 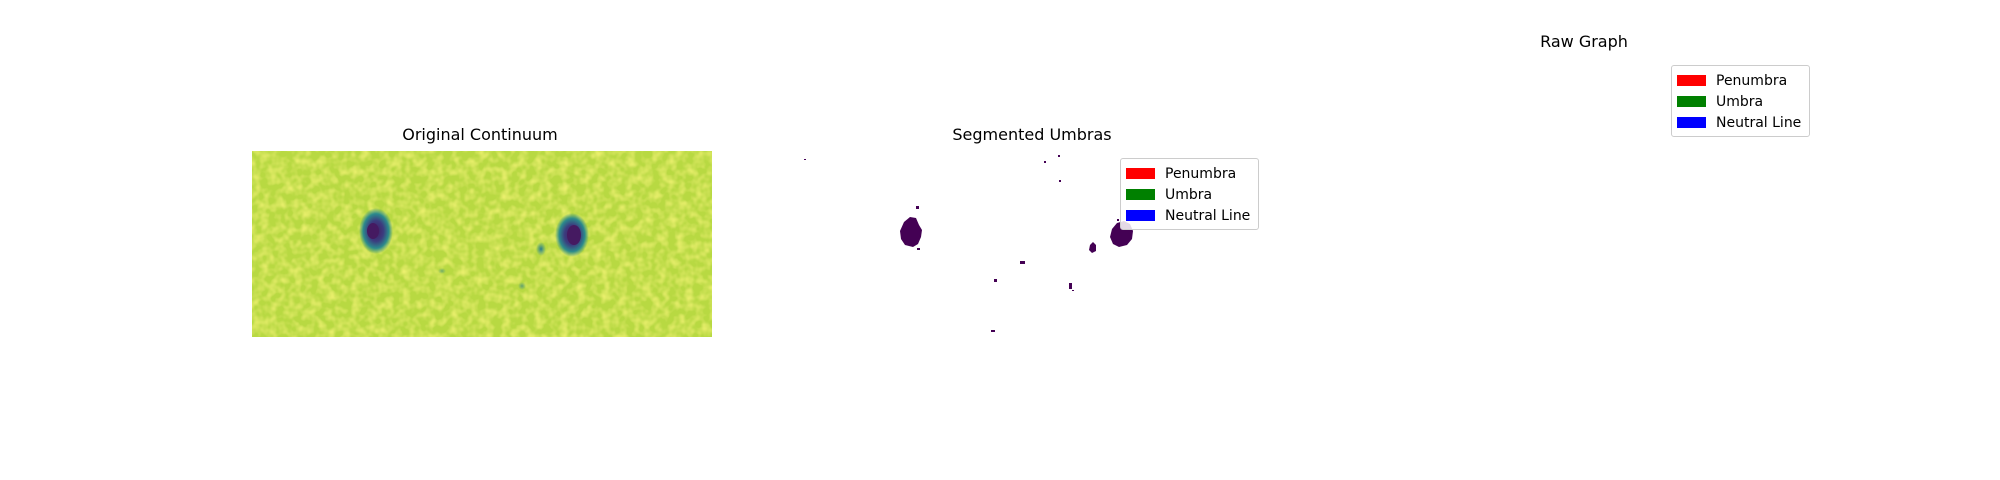 What do you see at coordinates (376, 231) in the screenshot?
I see `sunspot-left` at bounding box center [376, 231].